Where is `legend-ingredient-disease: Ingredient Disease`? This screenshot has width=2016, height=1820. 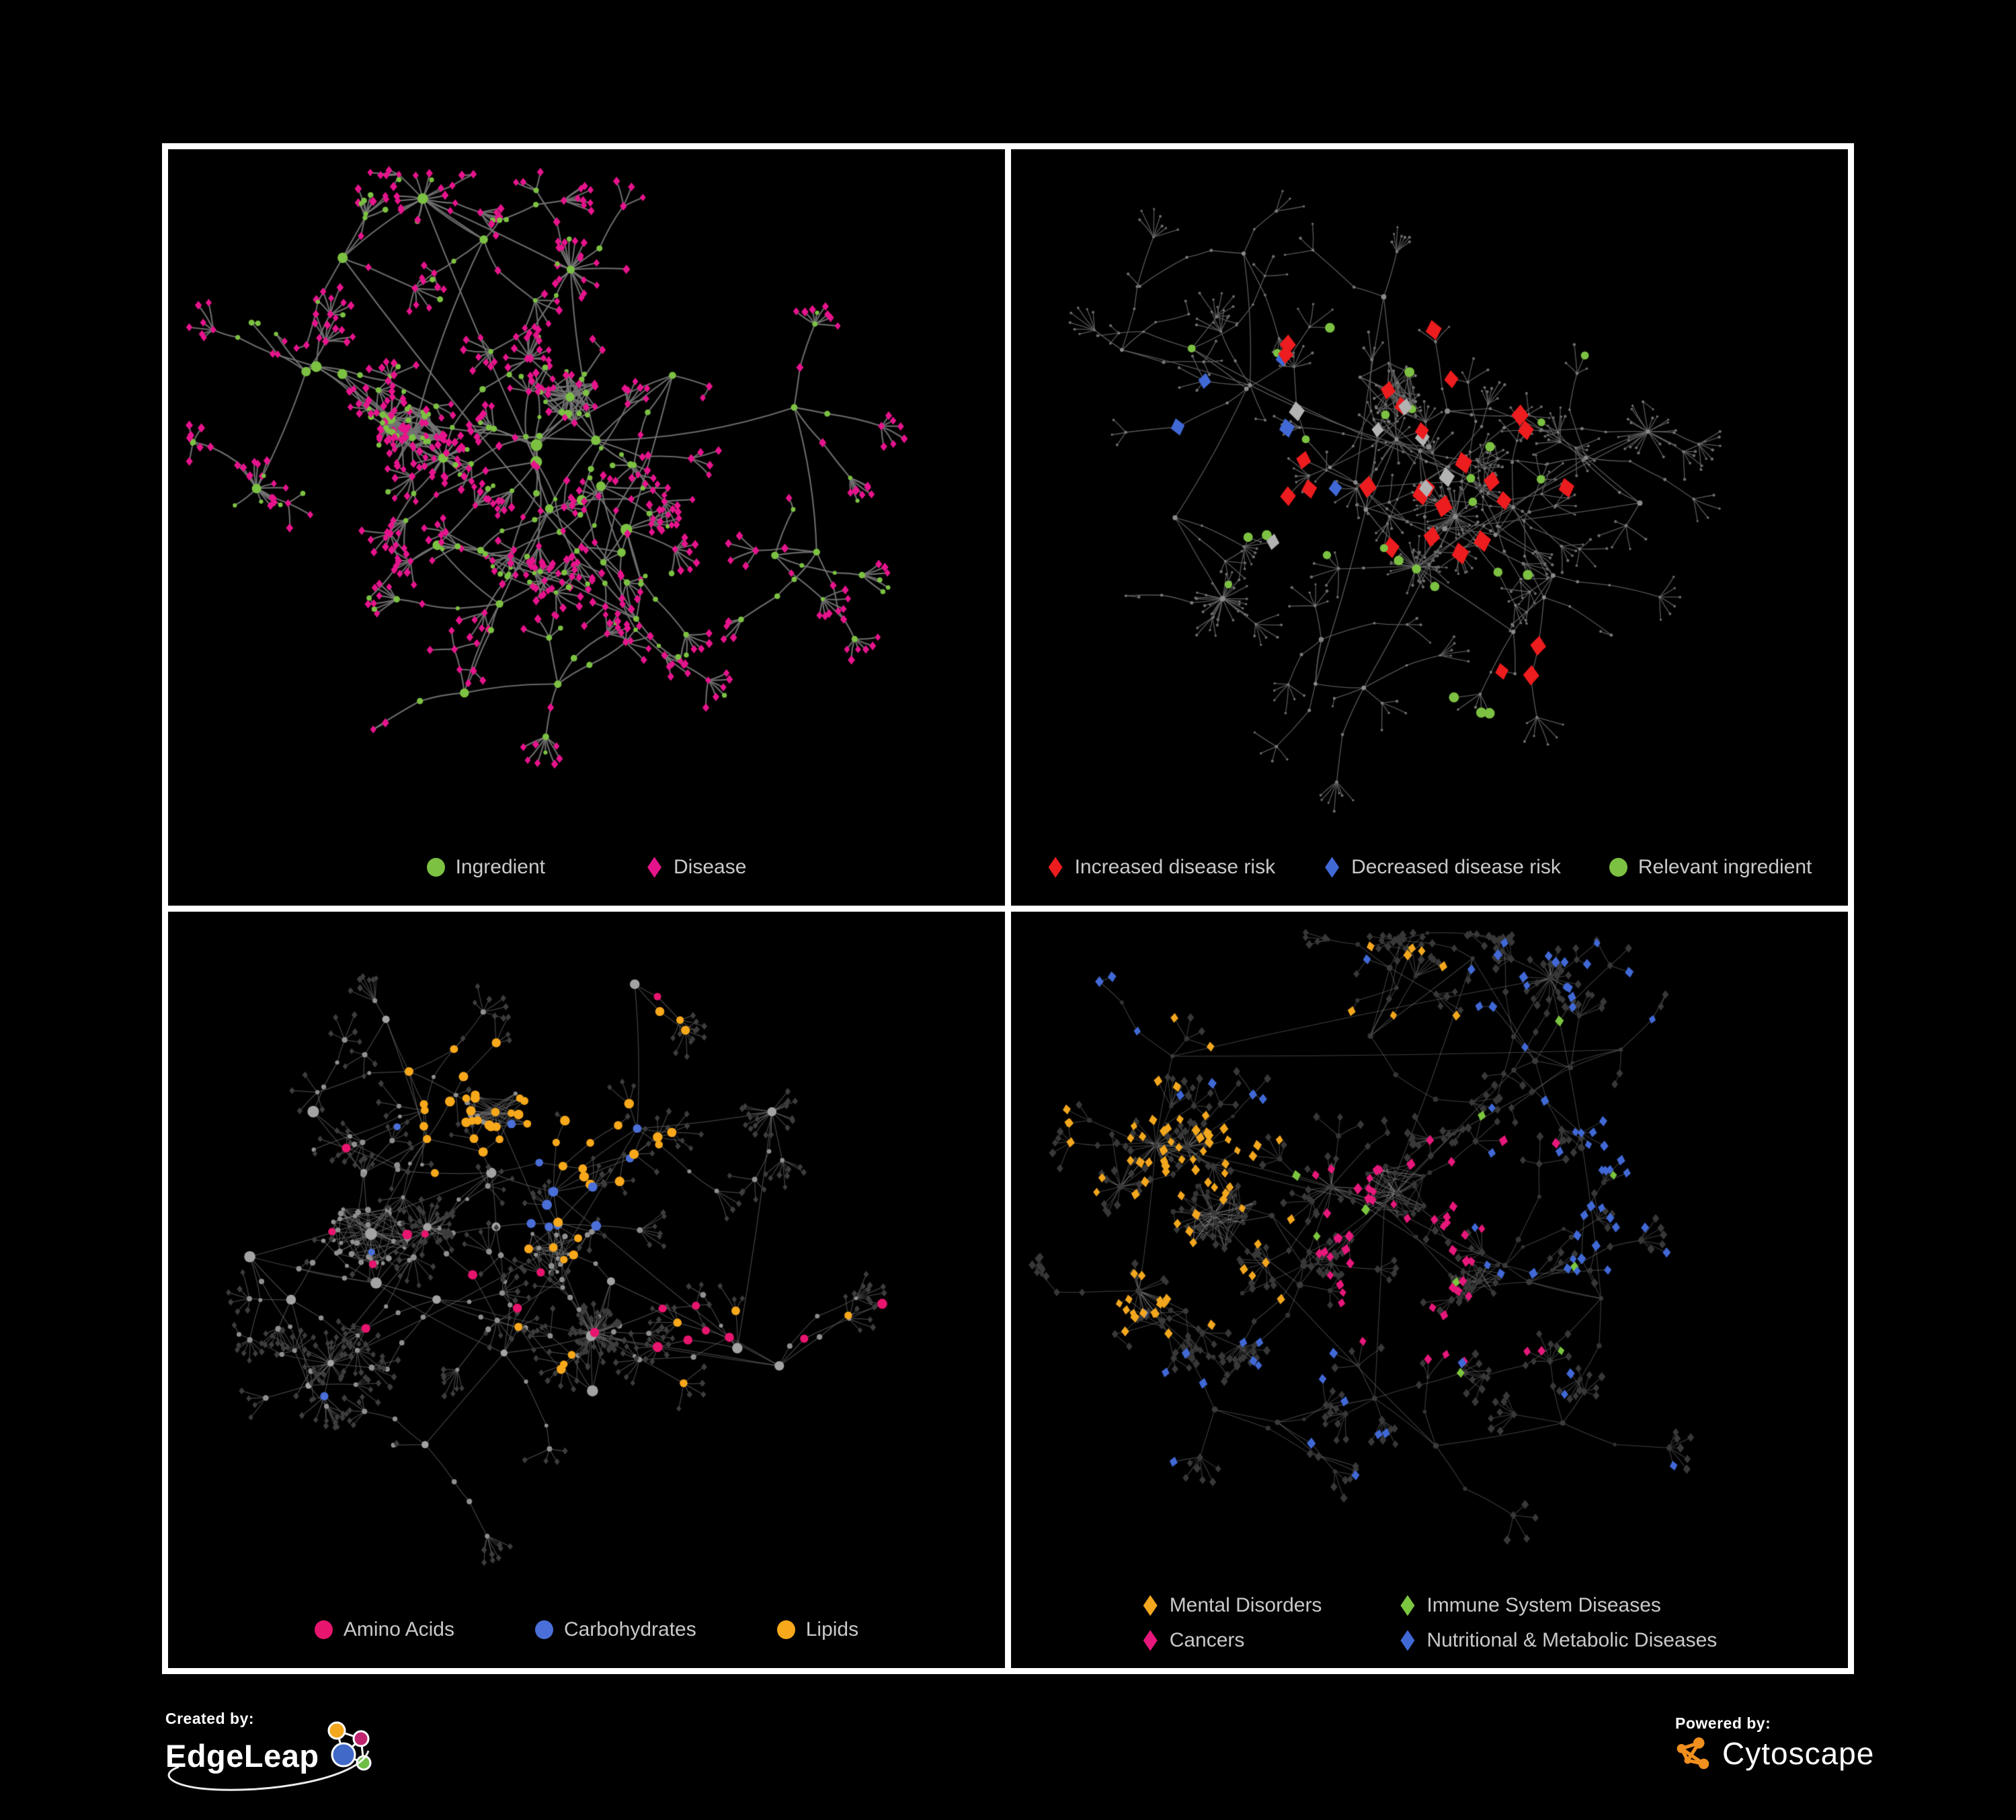
legend-ingredient-disease: Ingredient Disease is located at coordinates (586, 867).